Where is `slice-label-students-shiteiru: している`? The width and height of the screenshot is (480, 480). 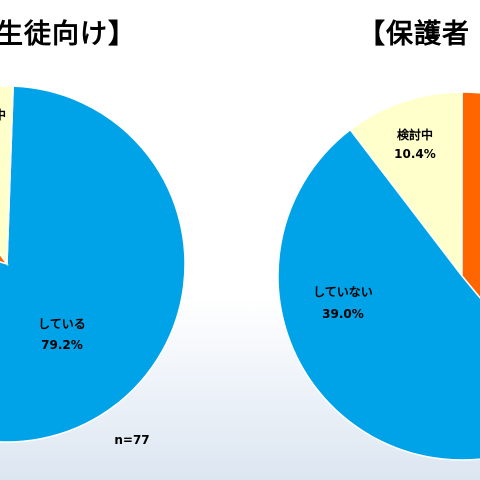 slice-label-students-shiteiru: している is located at coordinates (62, 324).